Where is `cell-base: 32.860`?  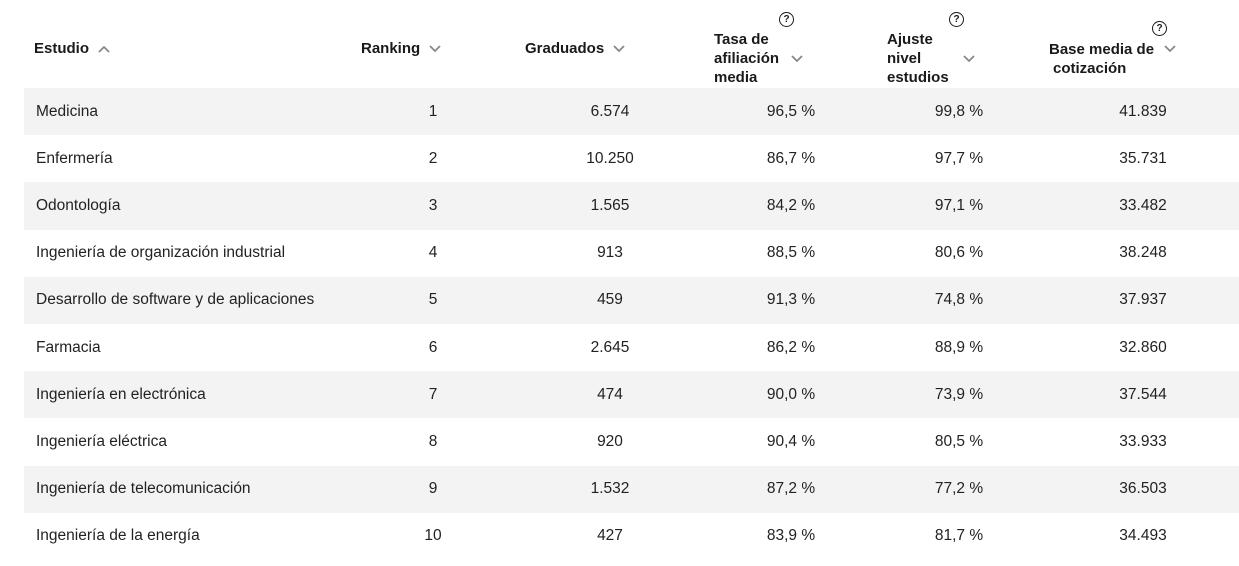
cell-base: 32.860 is located at coordinates (1143, 347).